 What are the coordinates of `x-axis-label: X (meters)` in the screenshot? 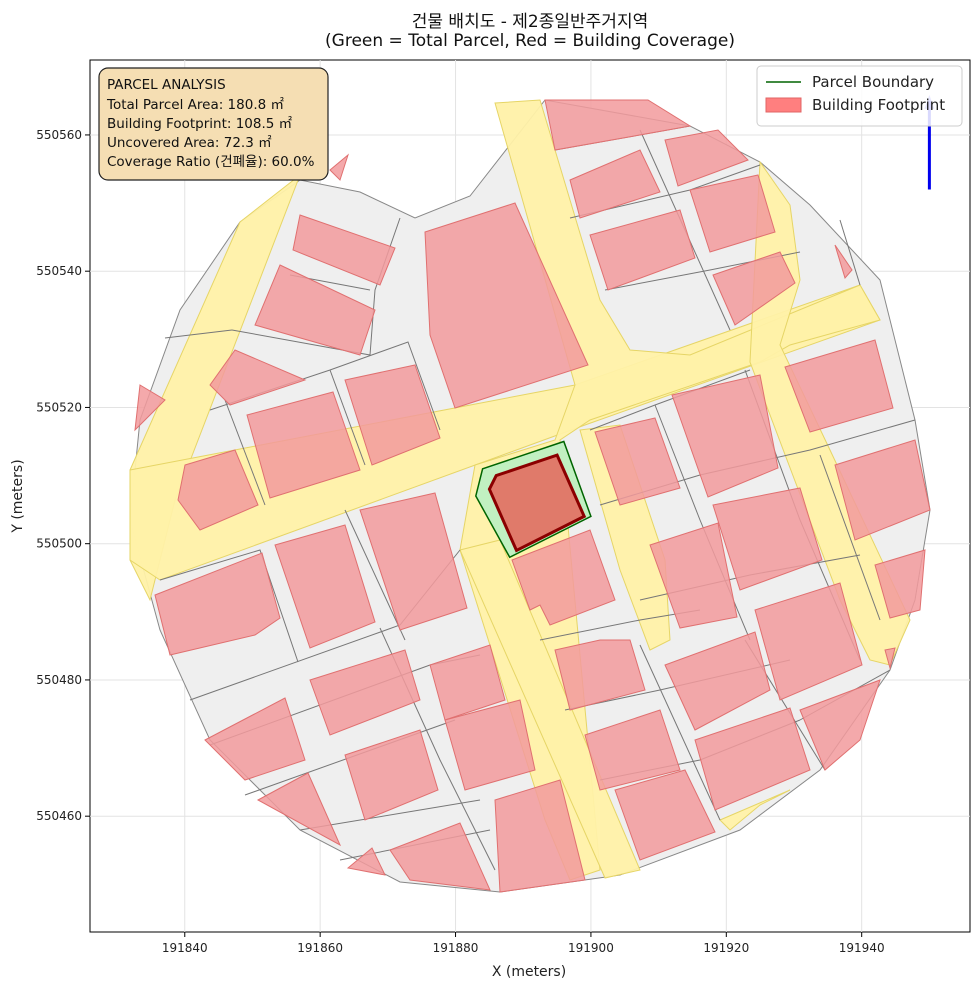 It's located at (529, 972).